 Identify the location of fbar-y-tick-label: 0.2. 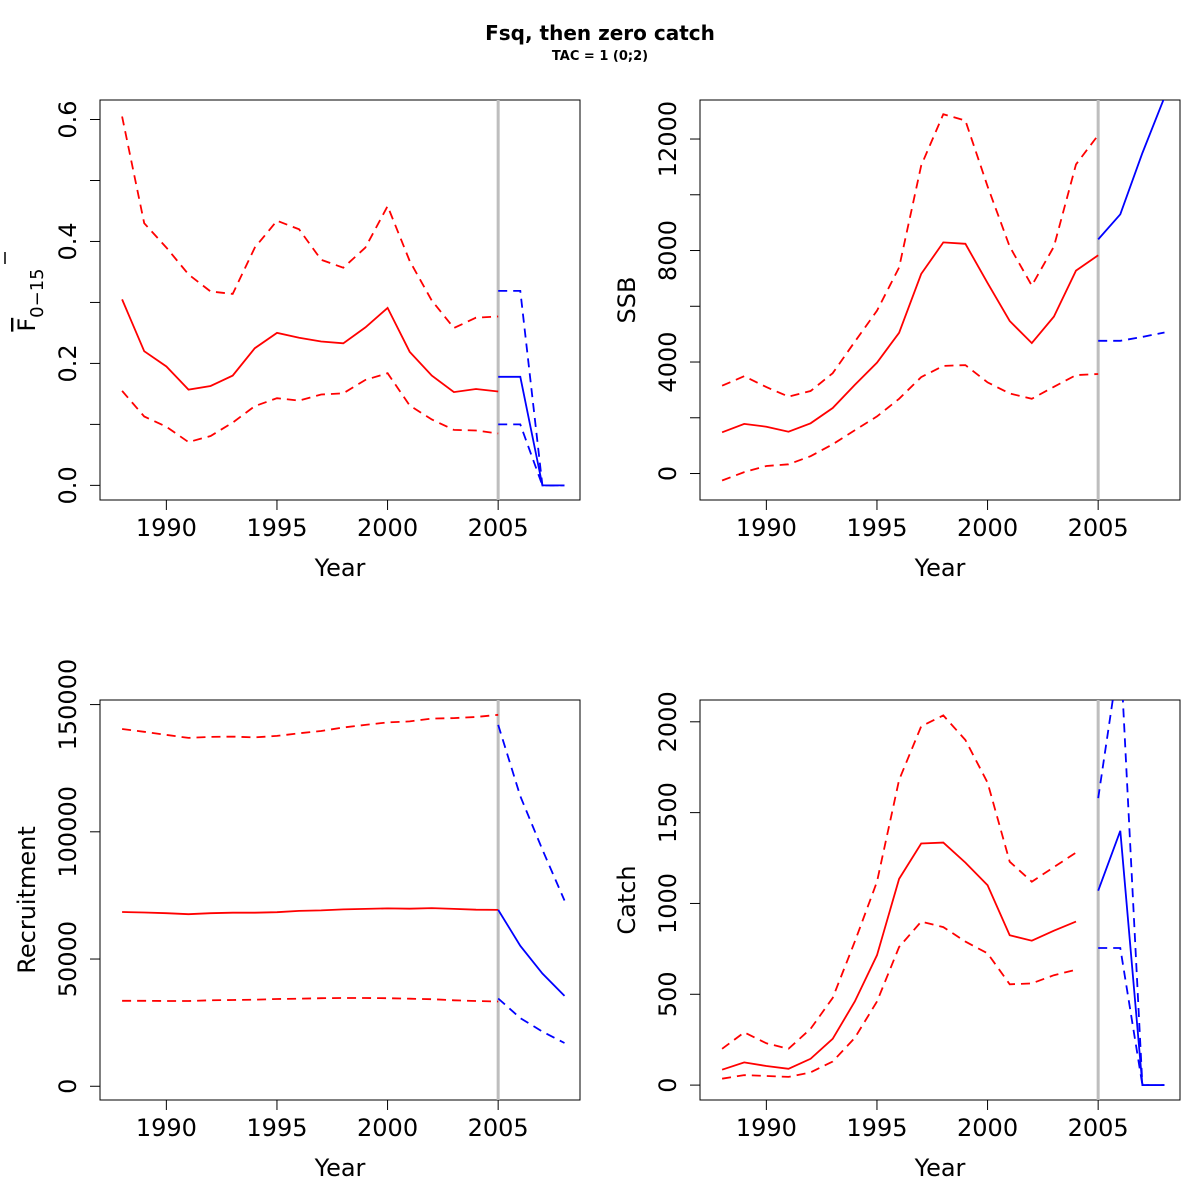
(68, 363).